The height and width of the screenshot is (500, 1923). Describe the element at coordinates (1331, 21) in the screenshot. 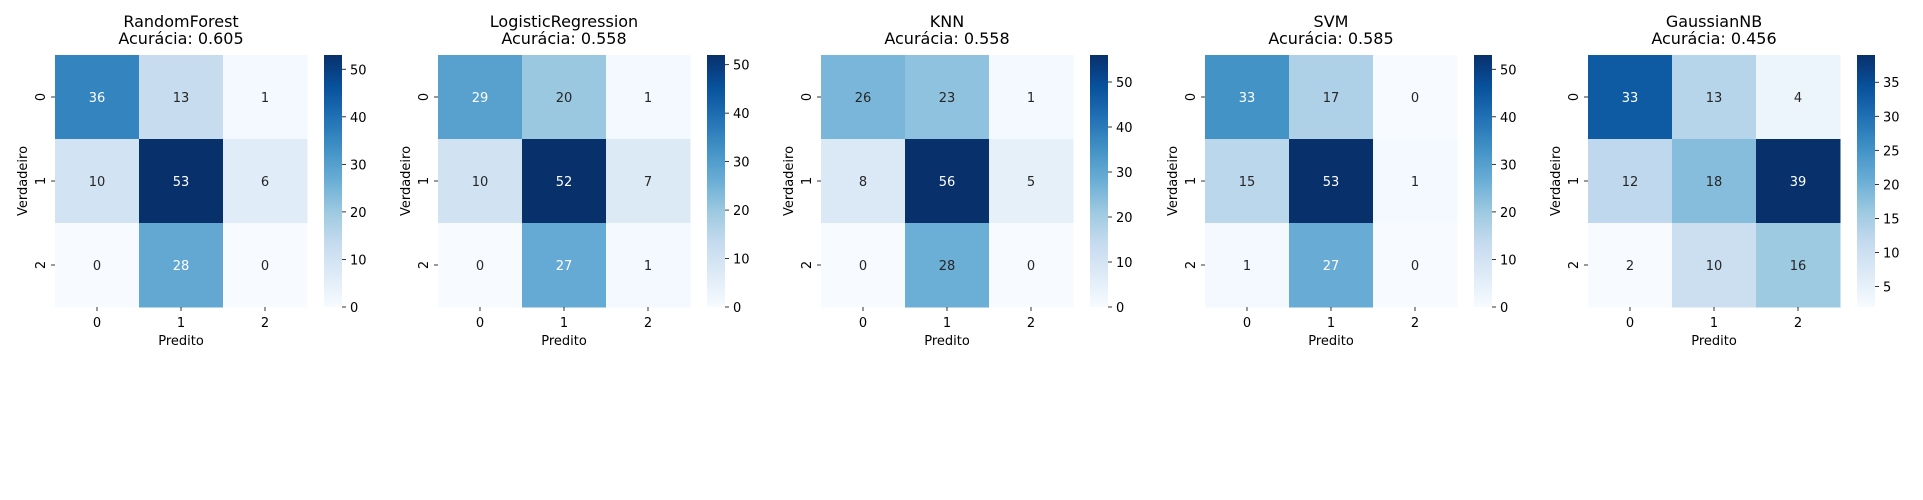

I see `chart-title: SVM` at that location.